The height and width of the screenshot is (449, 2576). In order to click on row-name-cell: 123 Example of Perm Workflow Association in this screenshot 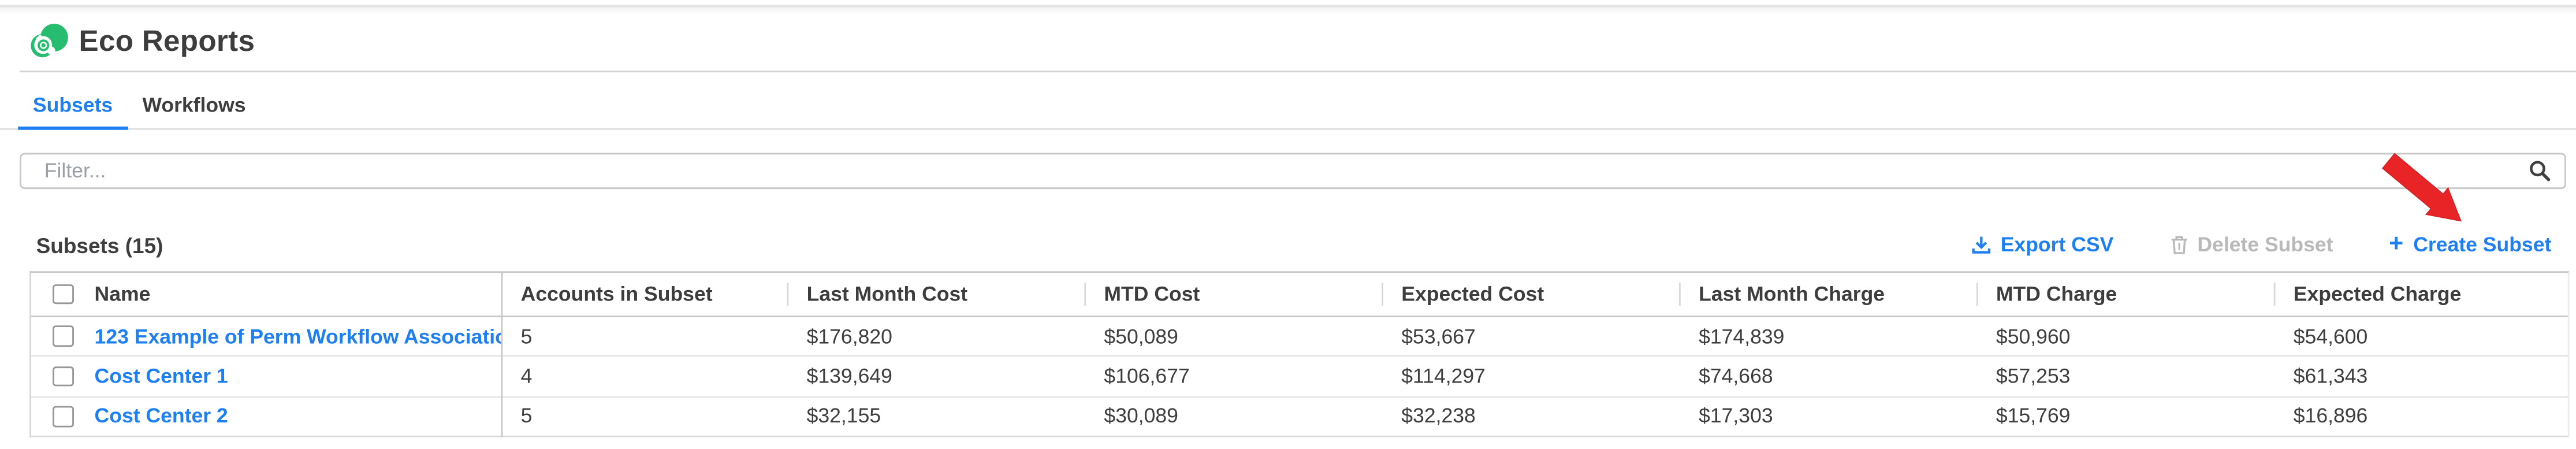, I will do `click(266, 336)`.